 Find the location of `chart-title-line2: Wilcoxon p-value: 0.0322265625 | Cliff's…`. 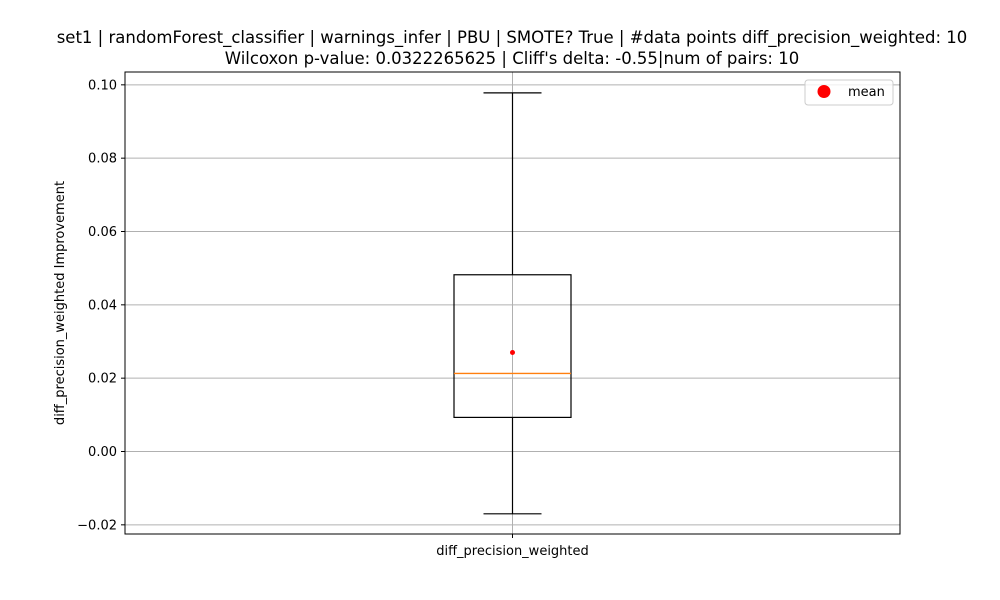

chart-title-line2: Wilcoxon p-value: 0.0322265625 | Cliff's… is located at coordinates (512, 58).